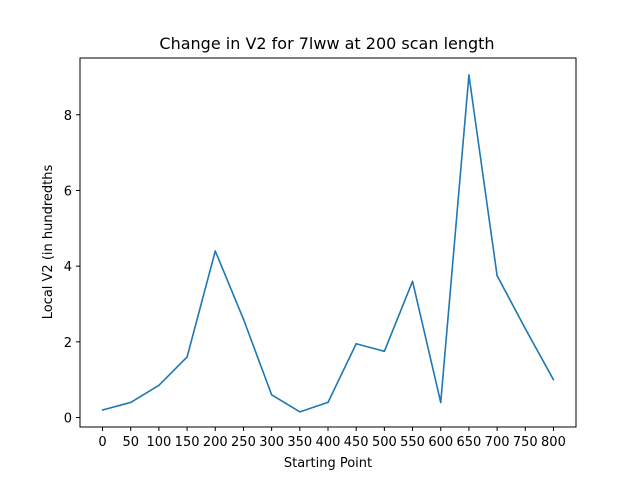 This screenshot has height=480, width=640. I want to click on x-tick-label: 200, so click(215, 442).